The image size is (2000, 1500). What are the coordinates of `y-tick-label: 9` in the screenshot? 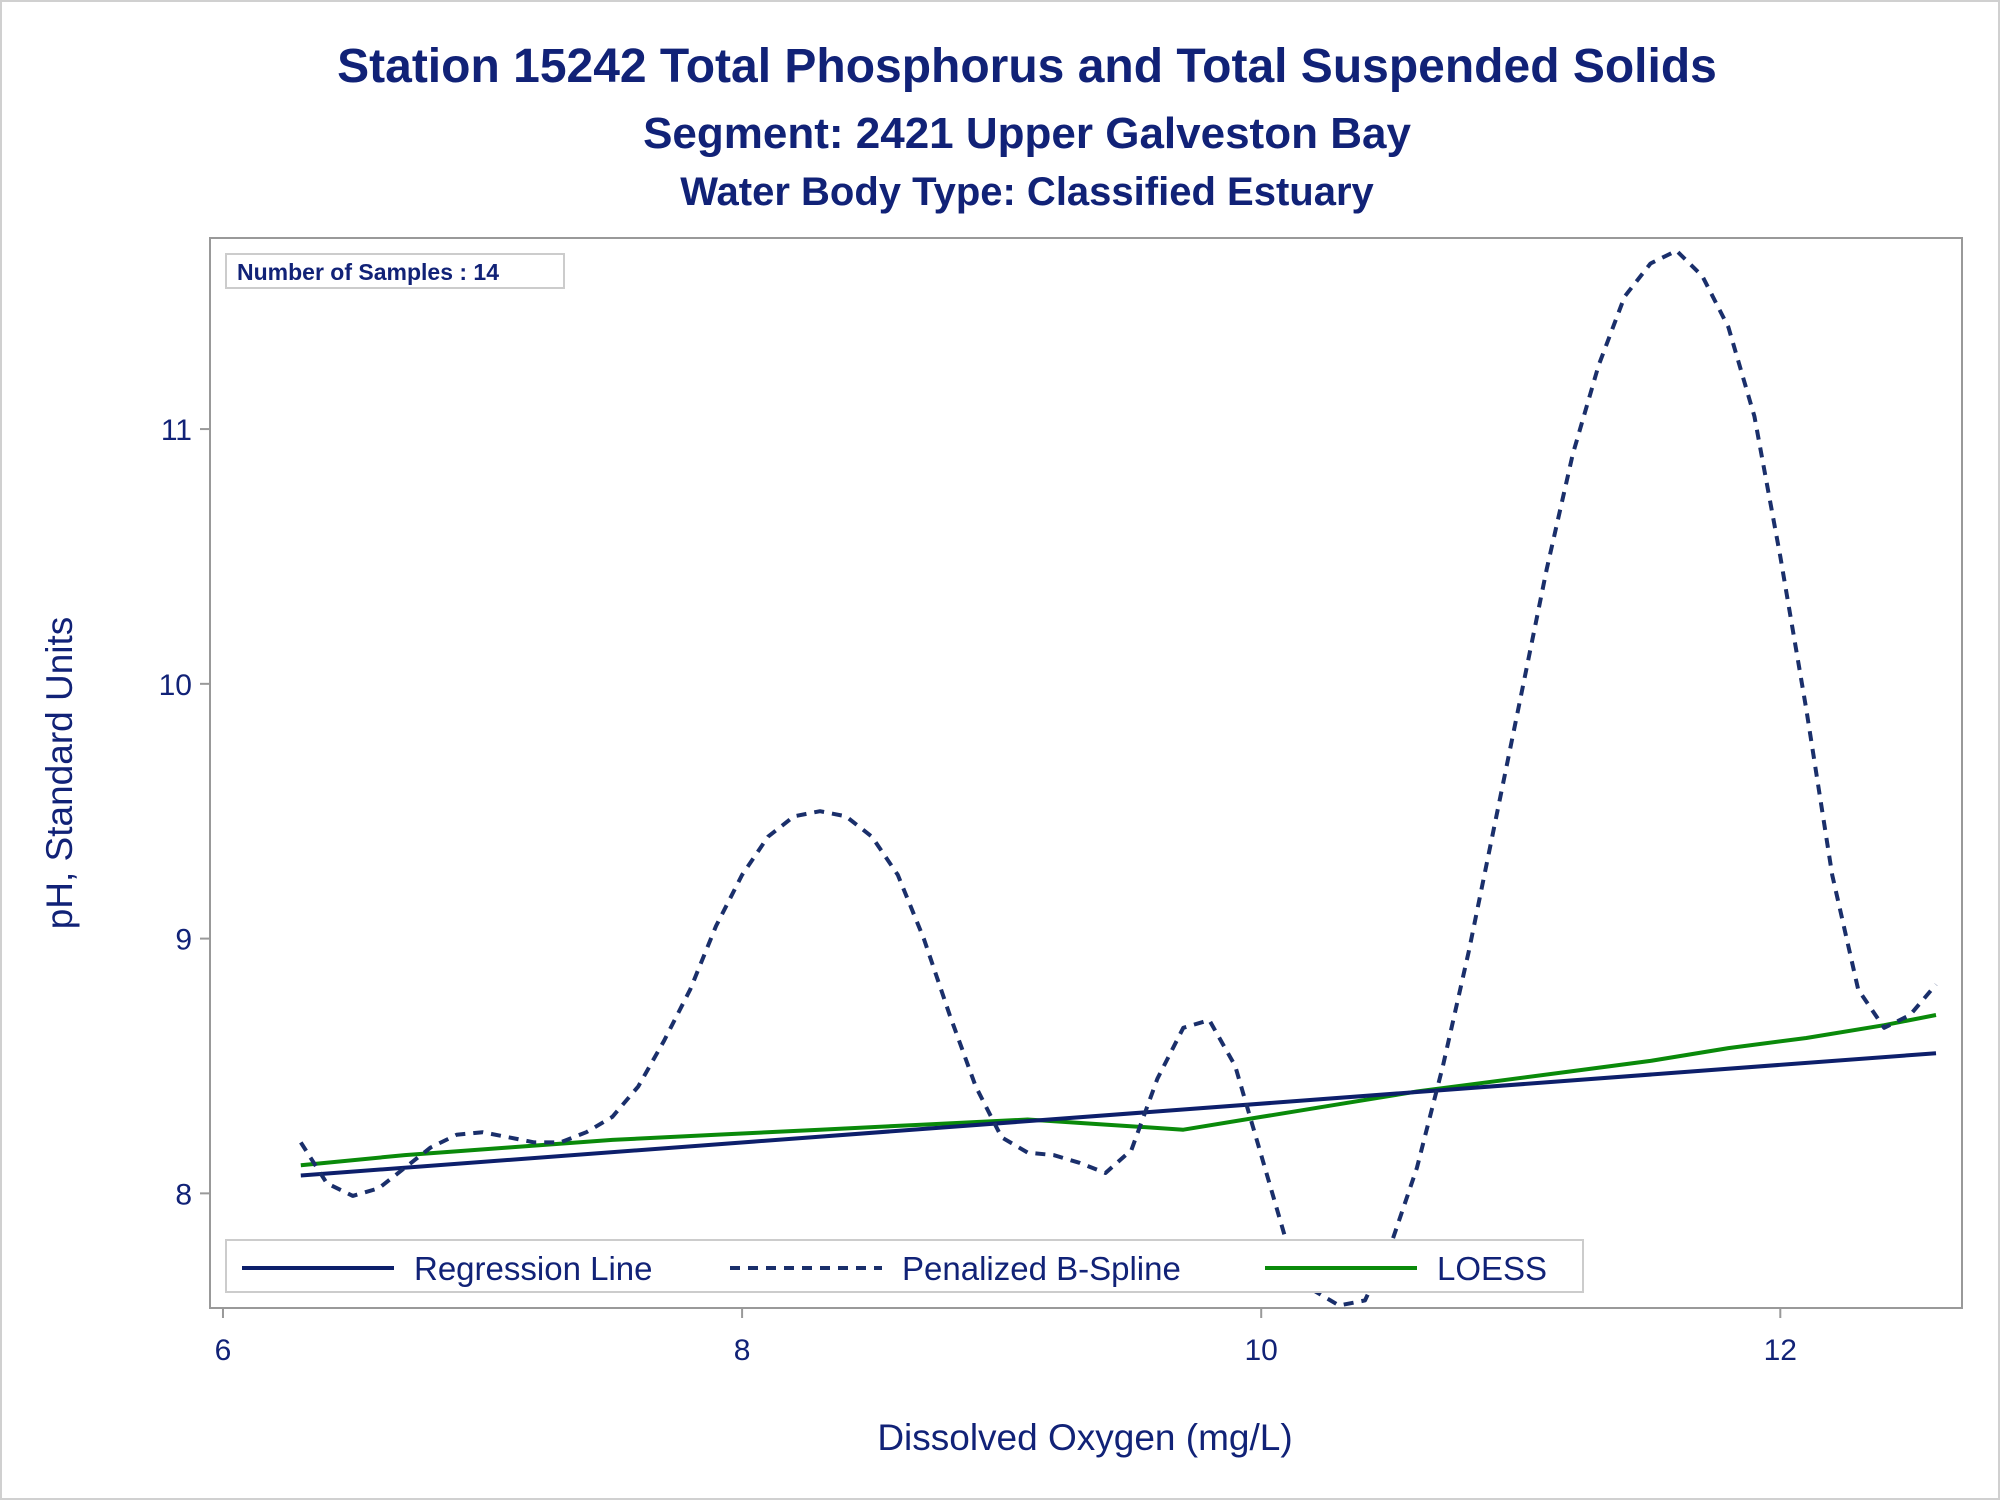 It's located at (183, 940).